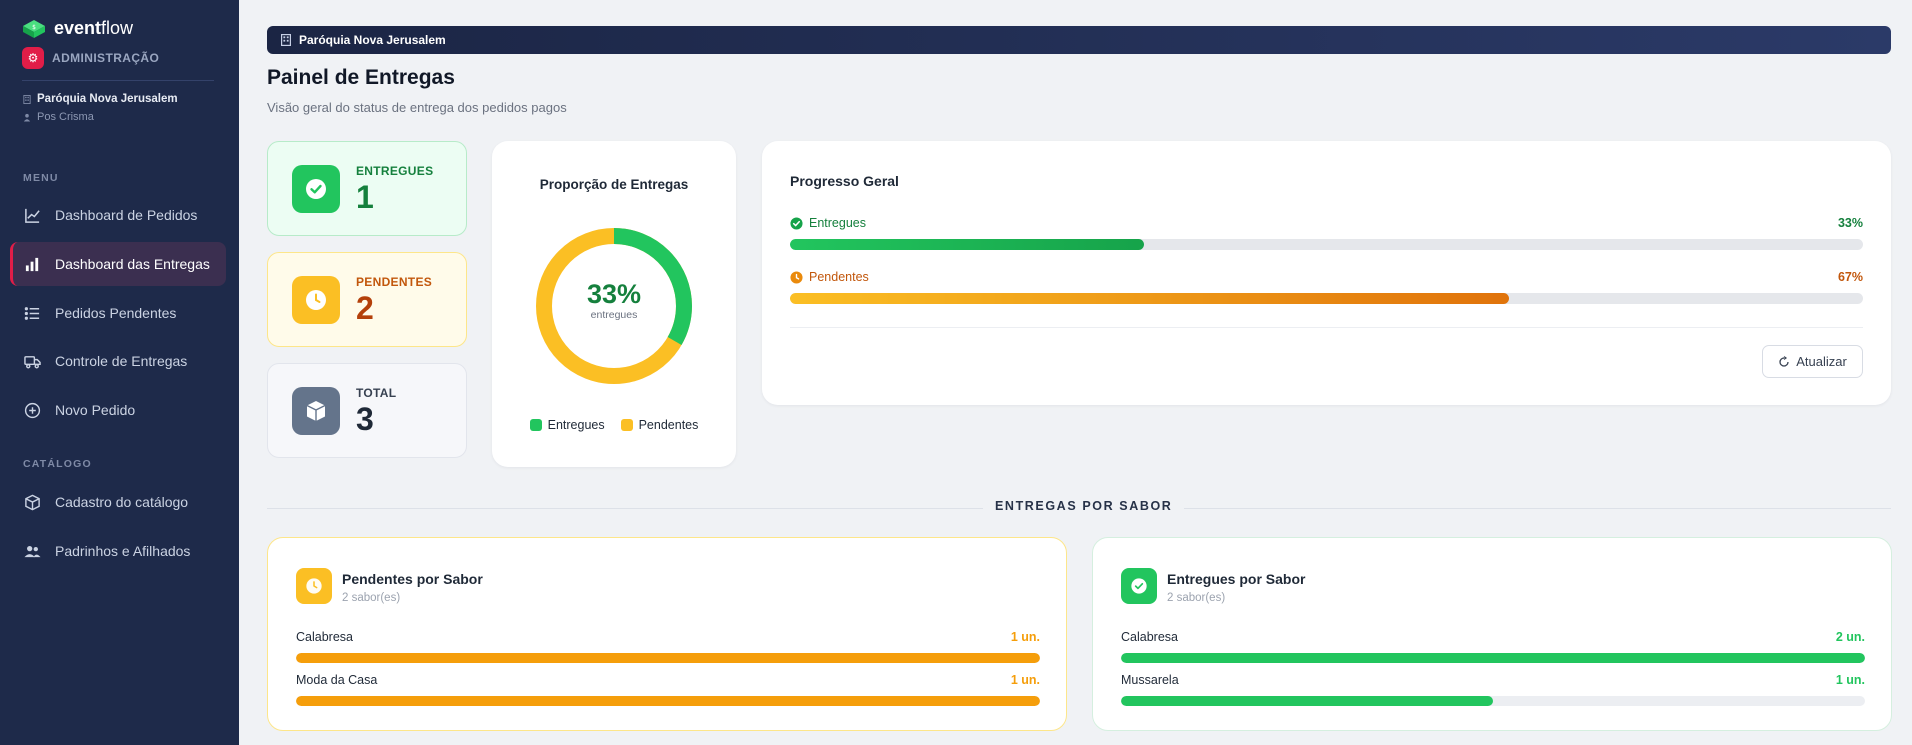 The width and height of the screenshot is (1912, 745). What do you see at coordinates (337, 680) in the screenshot?
I see `flavor-name: Moda da Casa` at bounding box center [337, 680].